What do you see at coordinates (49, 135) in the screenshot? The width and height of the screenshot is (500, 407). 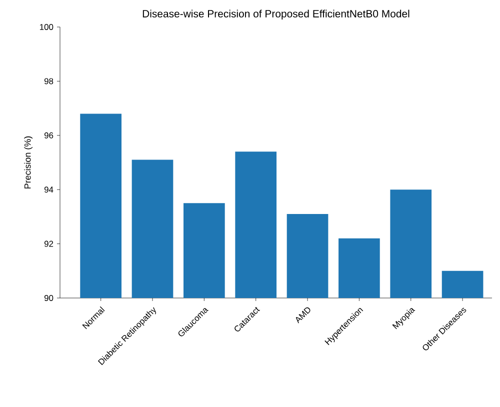 I see `y-tick-label: 96` at bounding box center [49, 135].